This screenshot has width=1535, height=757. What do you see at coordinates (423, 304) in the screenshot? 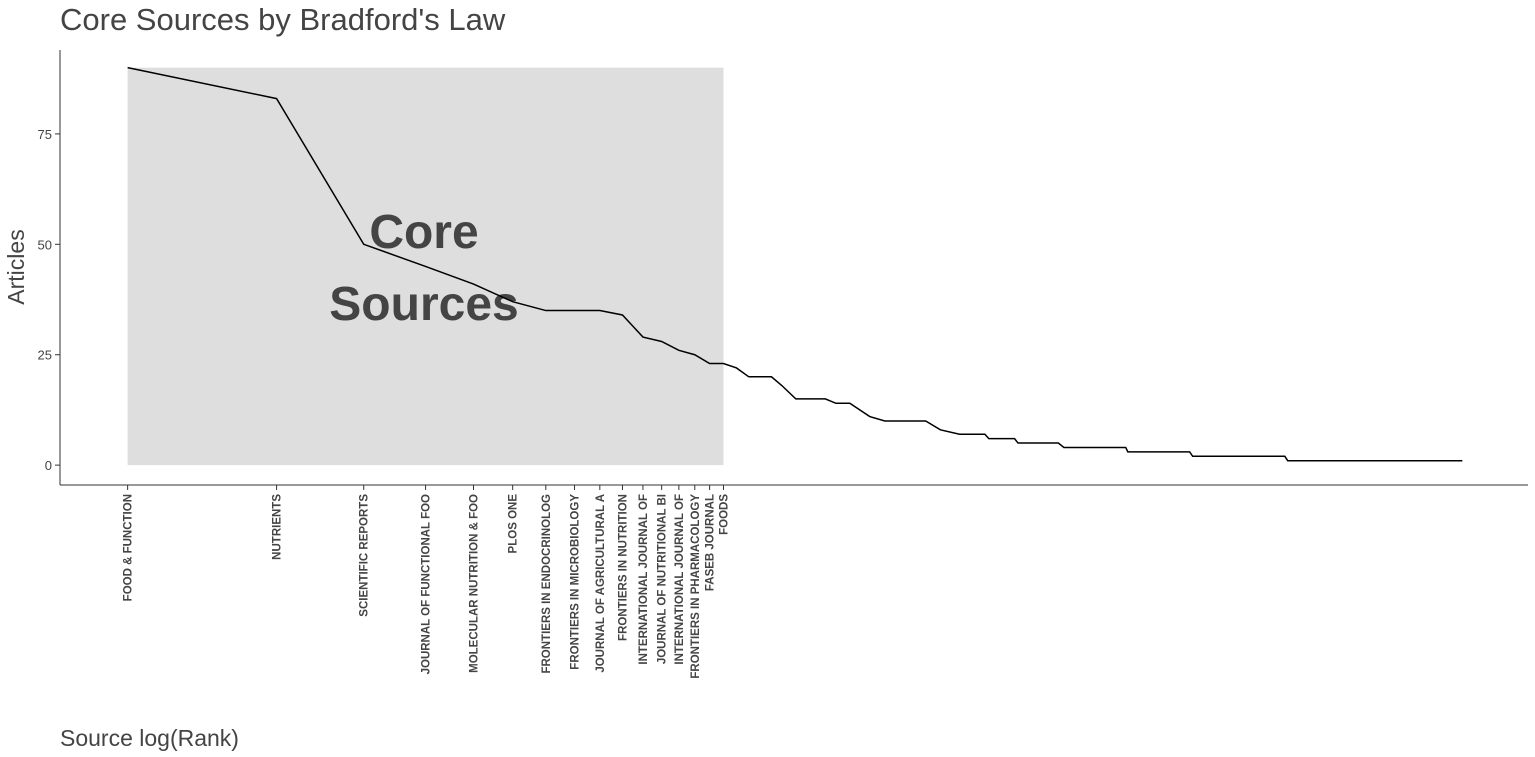
I see `annotation-line: Sources` at bounding box center [423, 304].